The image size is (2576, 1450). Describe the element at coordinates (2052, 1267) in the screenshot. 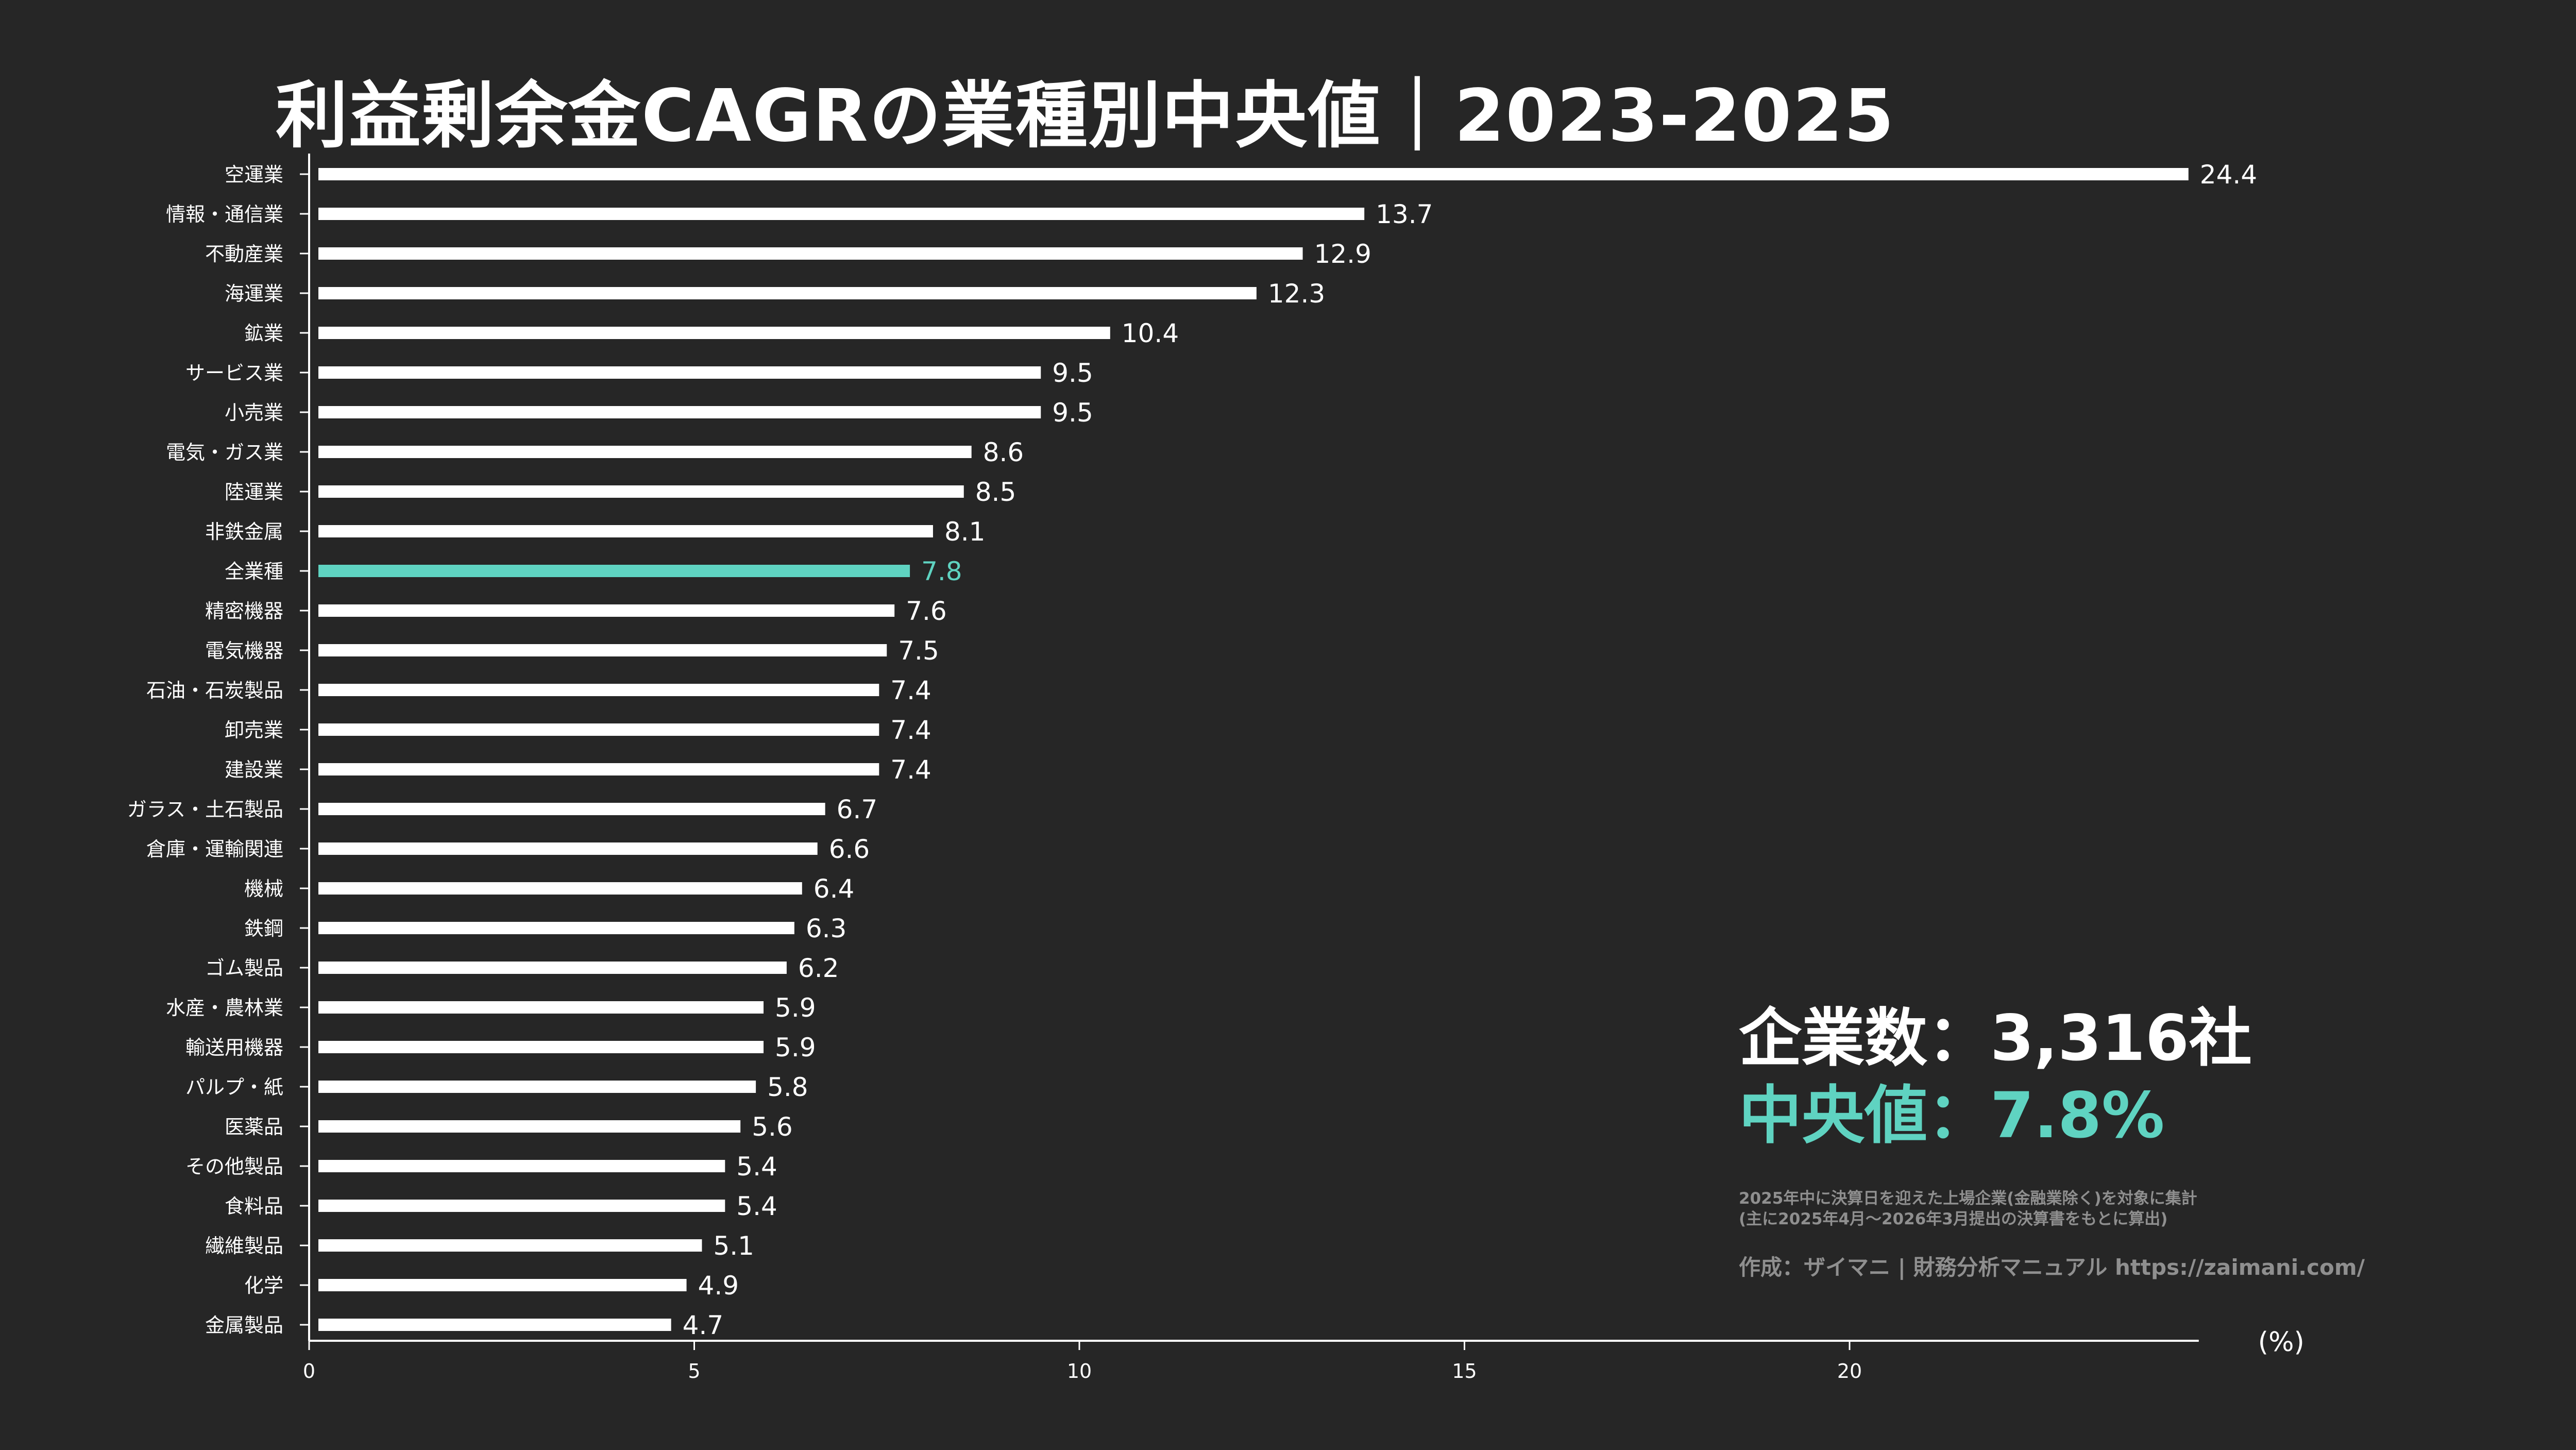

I see `credit-line: 作成：ザイマニ | 財務分析マニュアル https://zaimani.com/` at that location.